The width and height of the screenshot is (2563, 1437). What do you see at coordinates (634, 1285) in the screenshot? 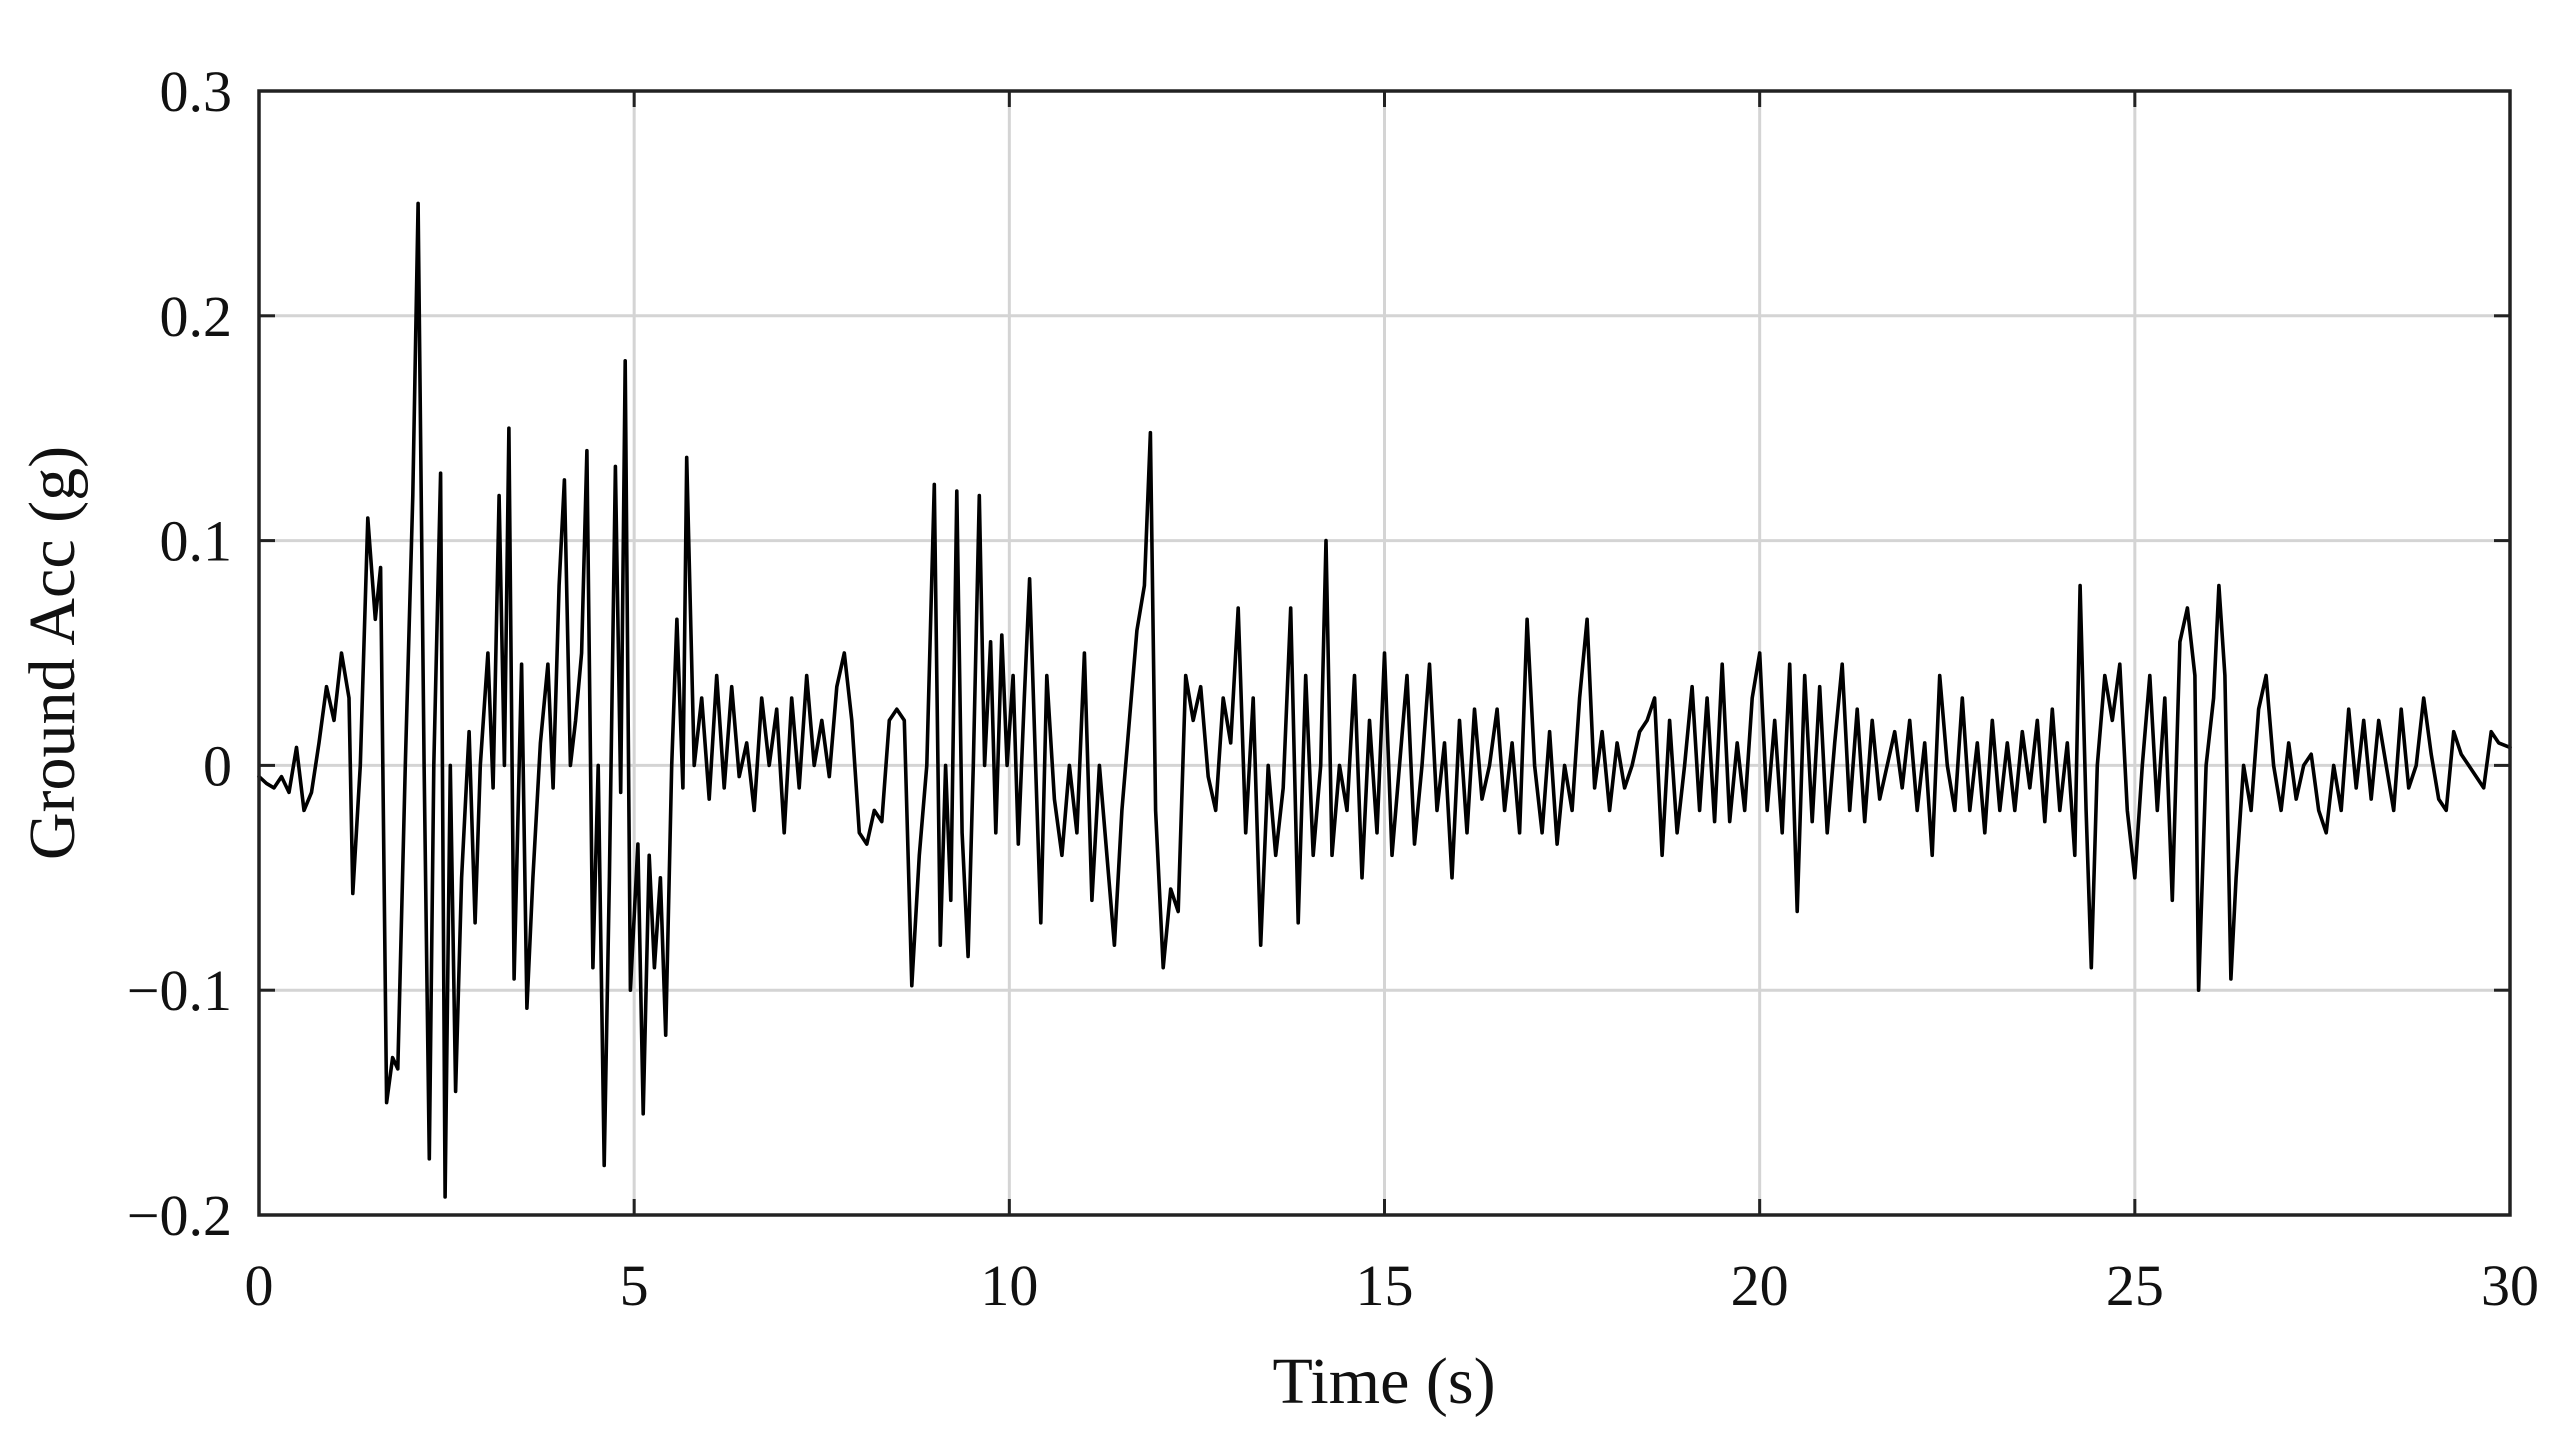
I see `x-tick-label: 5` at bounding box center [634, 1285].